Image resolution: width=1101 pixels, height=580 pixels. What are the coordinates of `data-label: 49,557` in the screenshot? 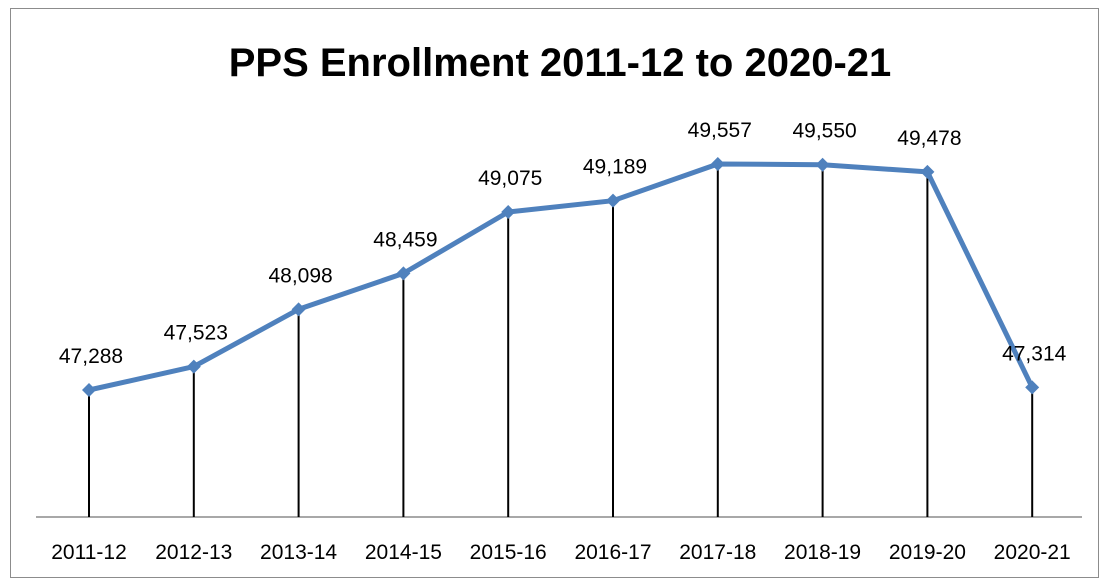 It's located at (720, 130).